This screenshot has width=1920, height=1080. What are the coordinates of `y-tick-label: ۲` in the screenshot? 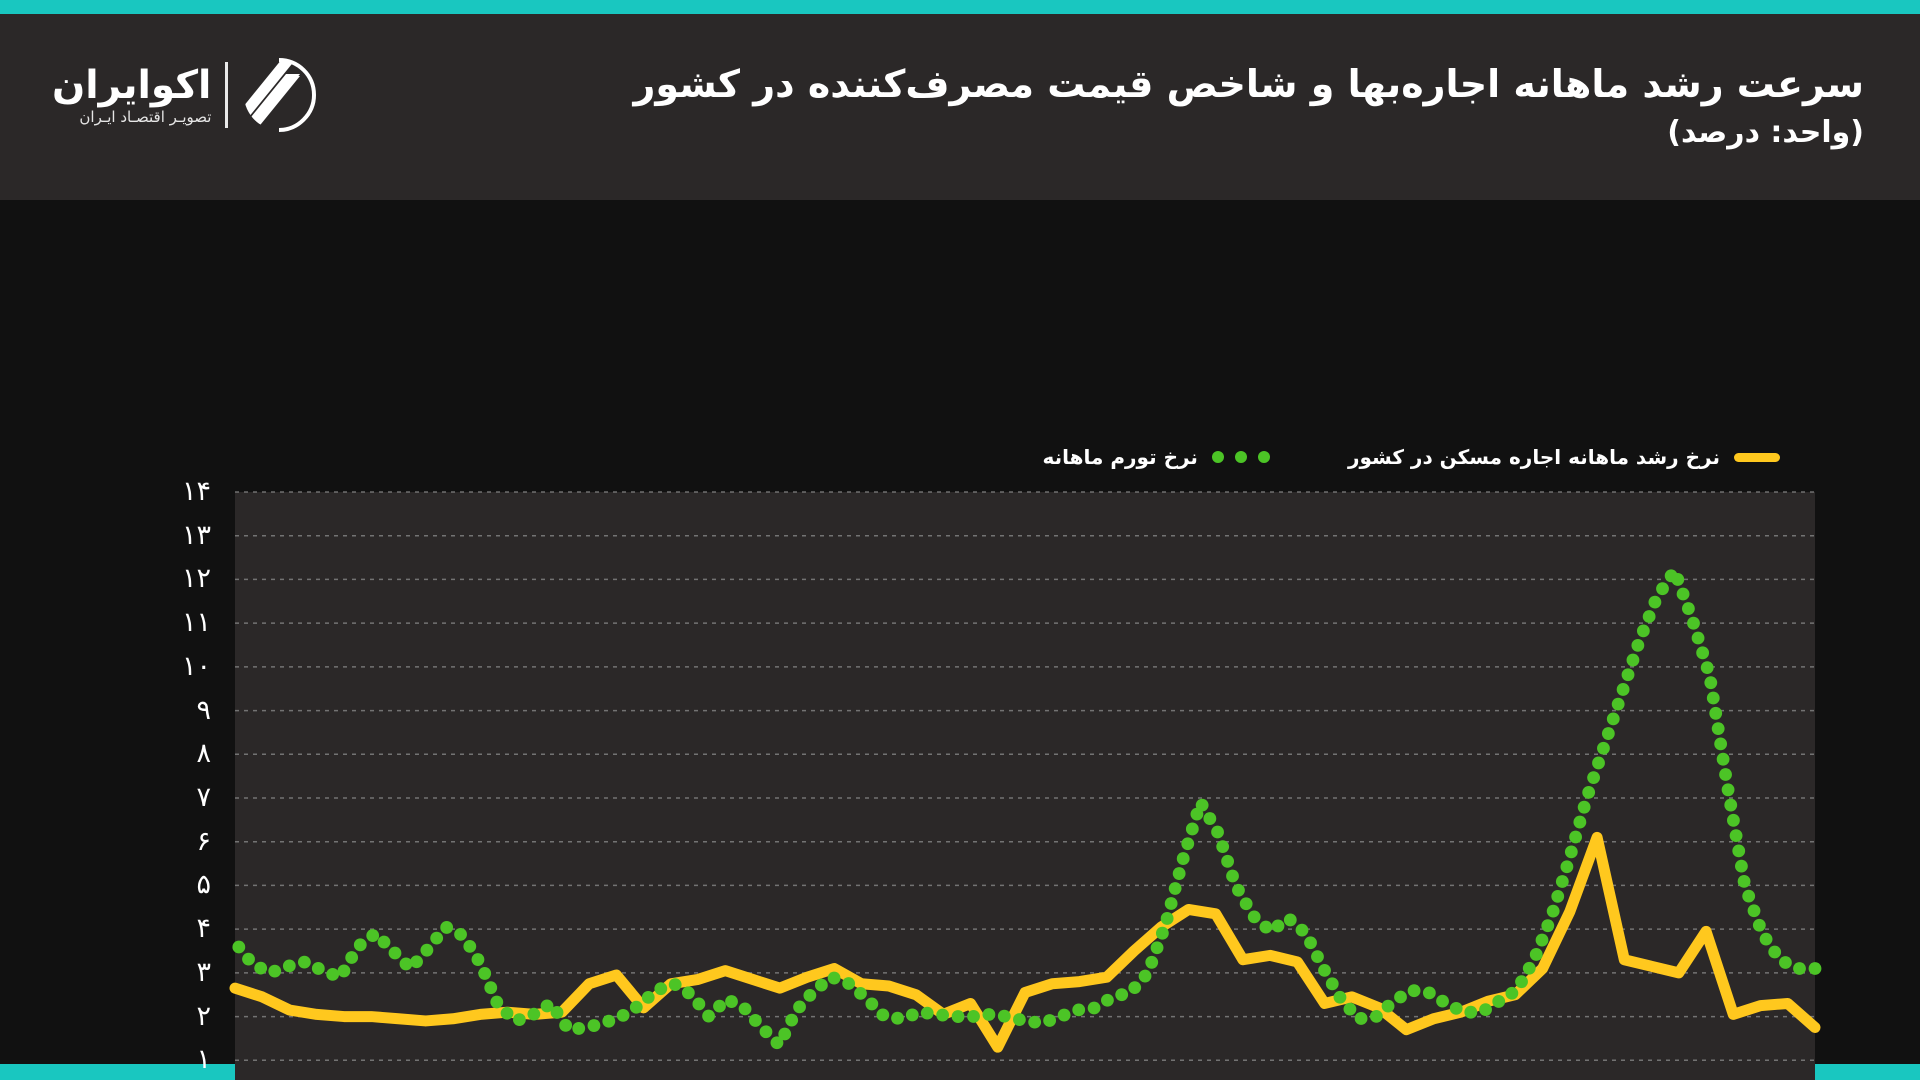 It's located at (203, 1016).